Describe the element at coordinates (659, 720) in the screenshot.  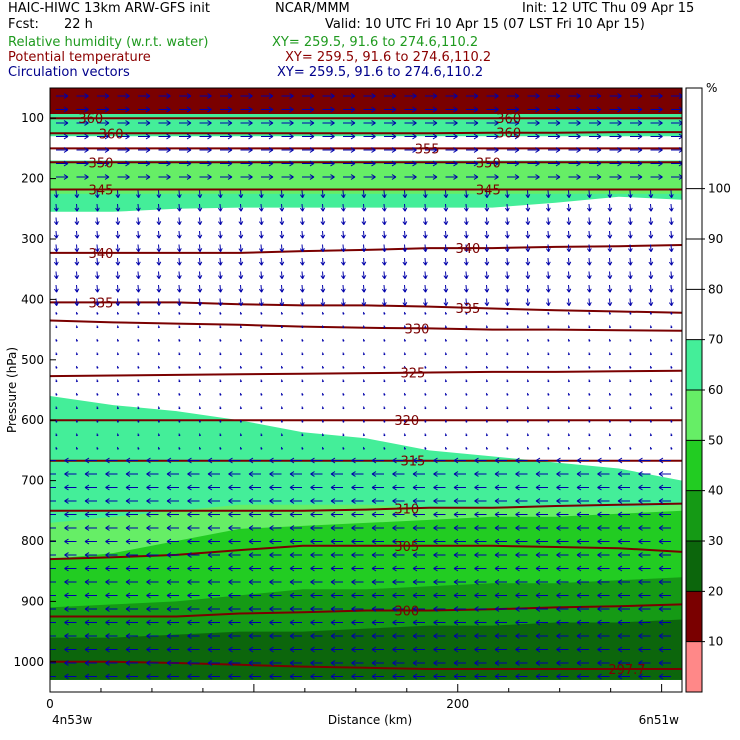
I see `x-right-endpoint: 6n51w` at that location.